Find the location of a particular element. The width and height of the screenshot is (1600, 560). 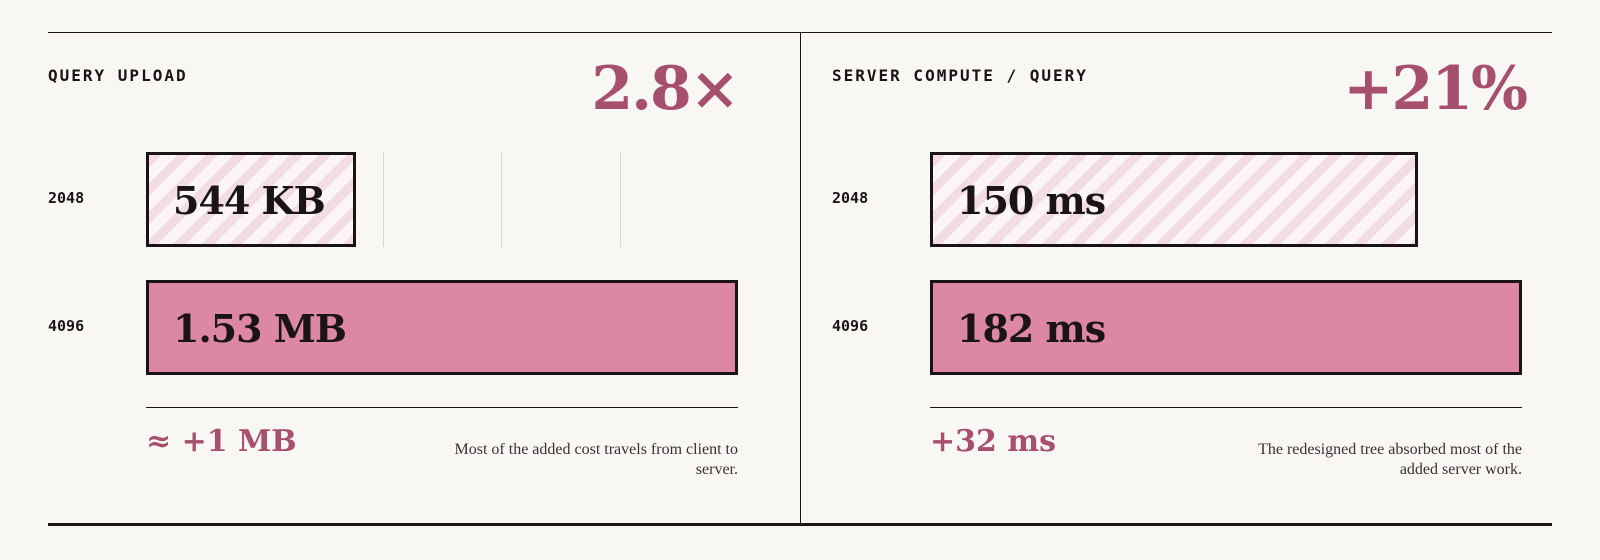

headline-value: 2.8× is located at coordinates (665, 89).